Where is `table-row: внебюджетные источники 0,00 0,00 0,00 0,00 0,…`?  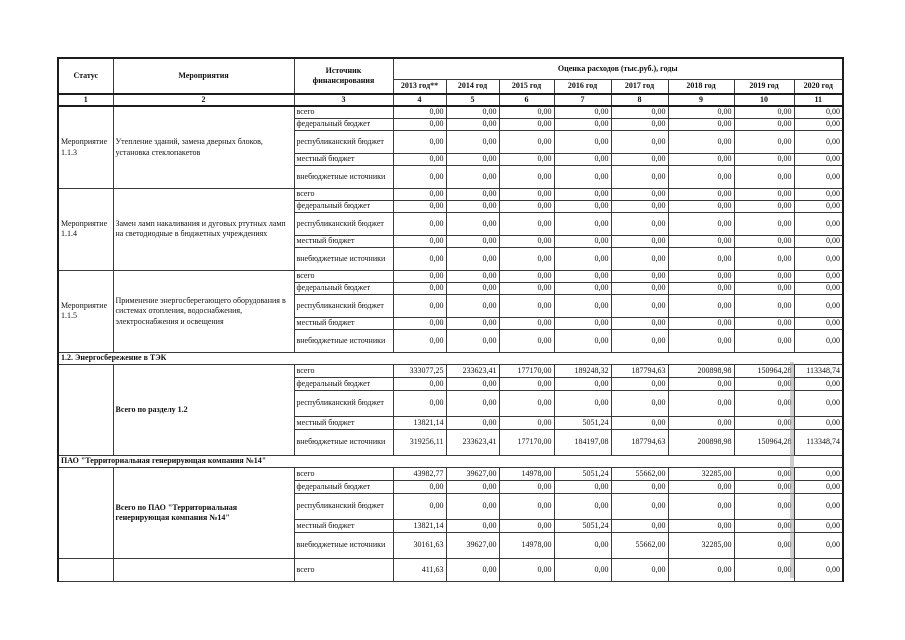 table-row: внебюджетные источники 0,00 0,00 0,00 0,00 0,… is located at coordinates (451, 258).